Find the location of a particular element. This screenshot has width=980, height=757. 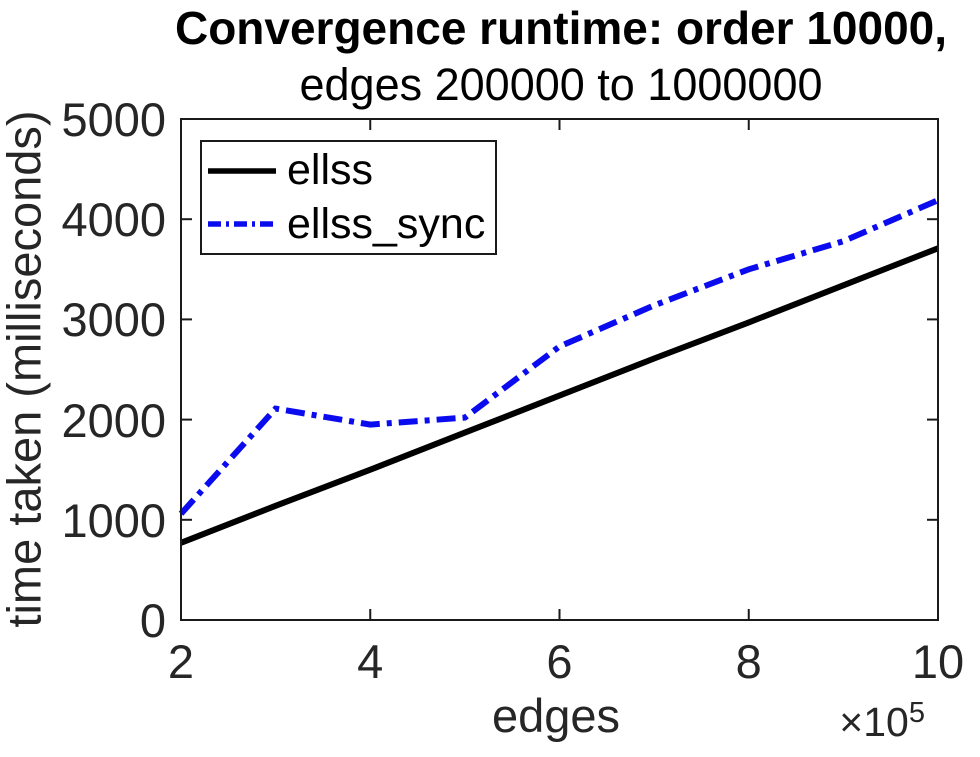

legend-label-ellss: ellss is located at coordinates (330, 170).